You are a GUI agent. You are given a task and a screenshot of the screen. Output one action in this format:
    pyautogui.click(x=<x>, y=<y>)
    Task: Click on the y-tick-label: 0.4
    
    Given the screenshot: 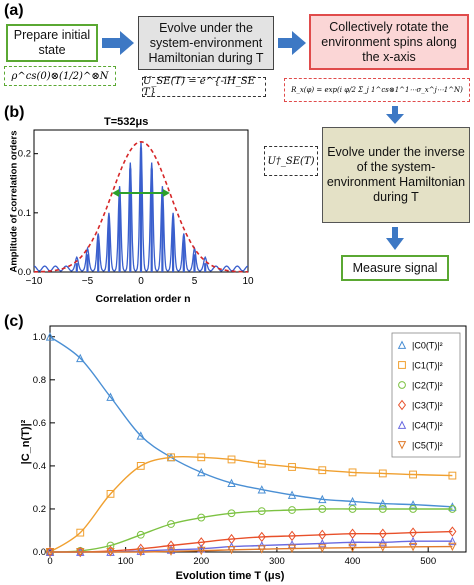 What is the action you would take?
    pyautogui.click(x=39, y=466)
    